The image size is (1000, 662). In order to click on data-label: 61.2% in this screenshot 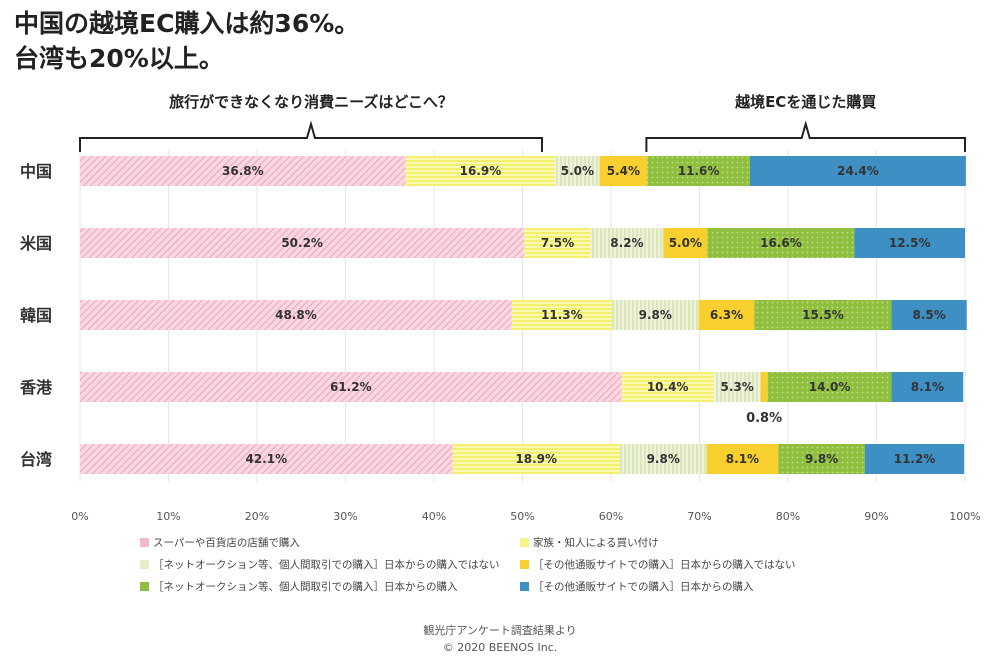, I will do `click(351, 387)`.